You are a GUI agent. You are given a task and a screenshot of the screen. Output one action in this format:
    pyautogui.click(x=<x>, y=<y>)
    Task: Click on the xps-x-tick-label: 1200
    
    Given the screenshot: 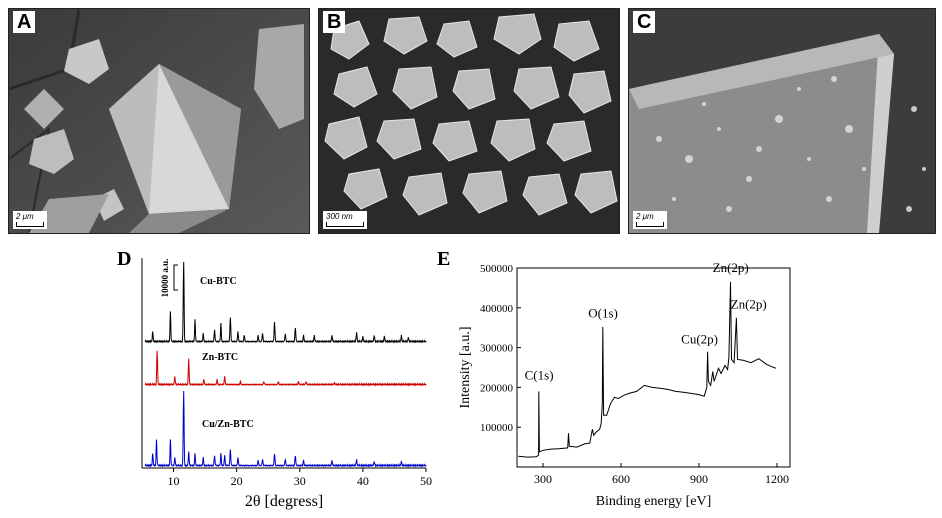 What is the action you would take?
    pyautogui.click(x=777, y=479)
    